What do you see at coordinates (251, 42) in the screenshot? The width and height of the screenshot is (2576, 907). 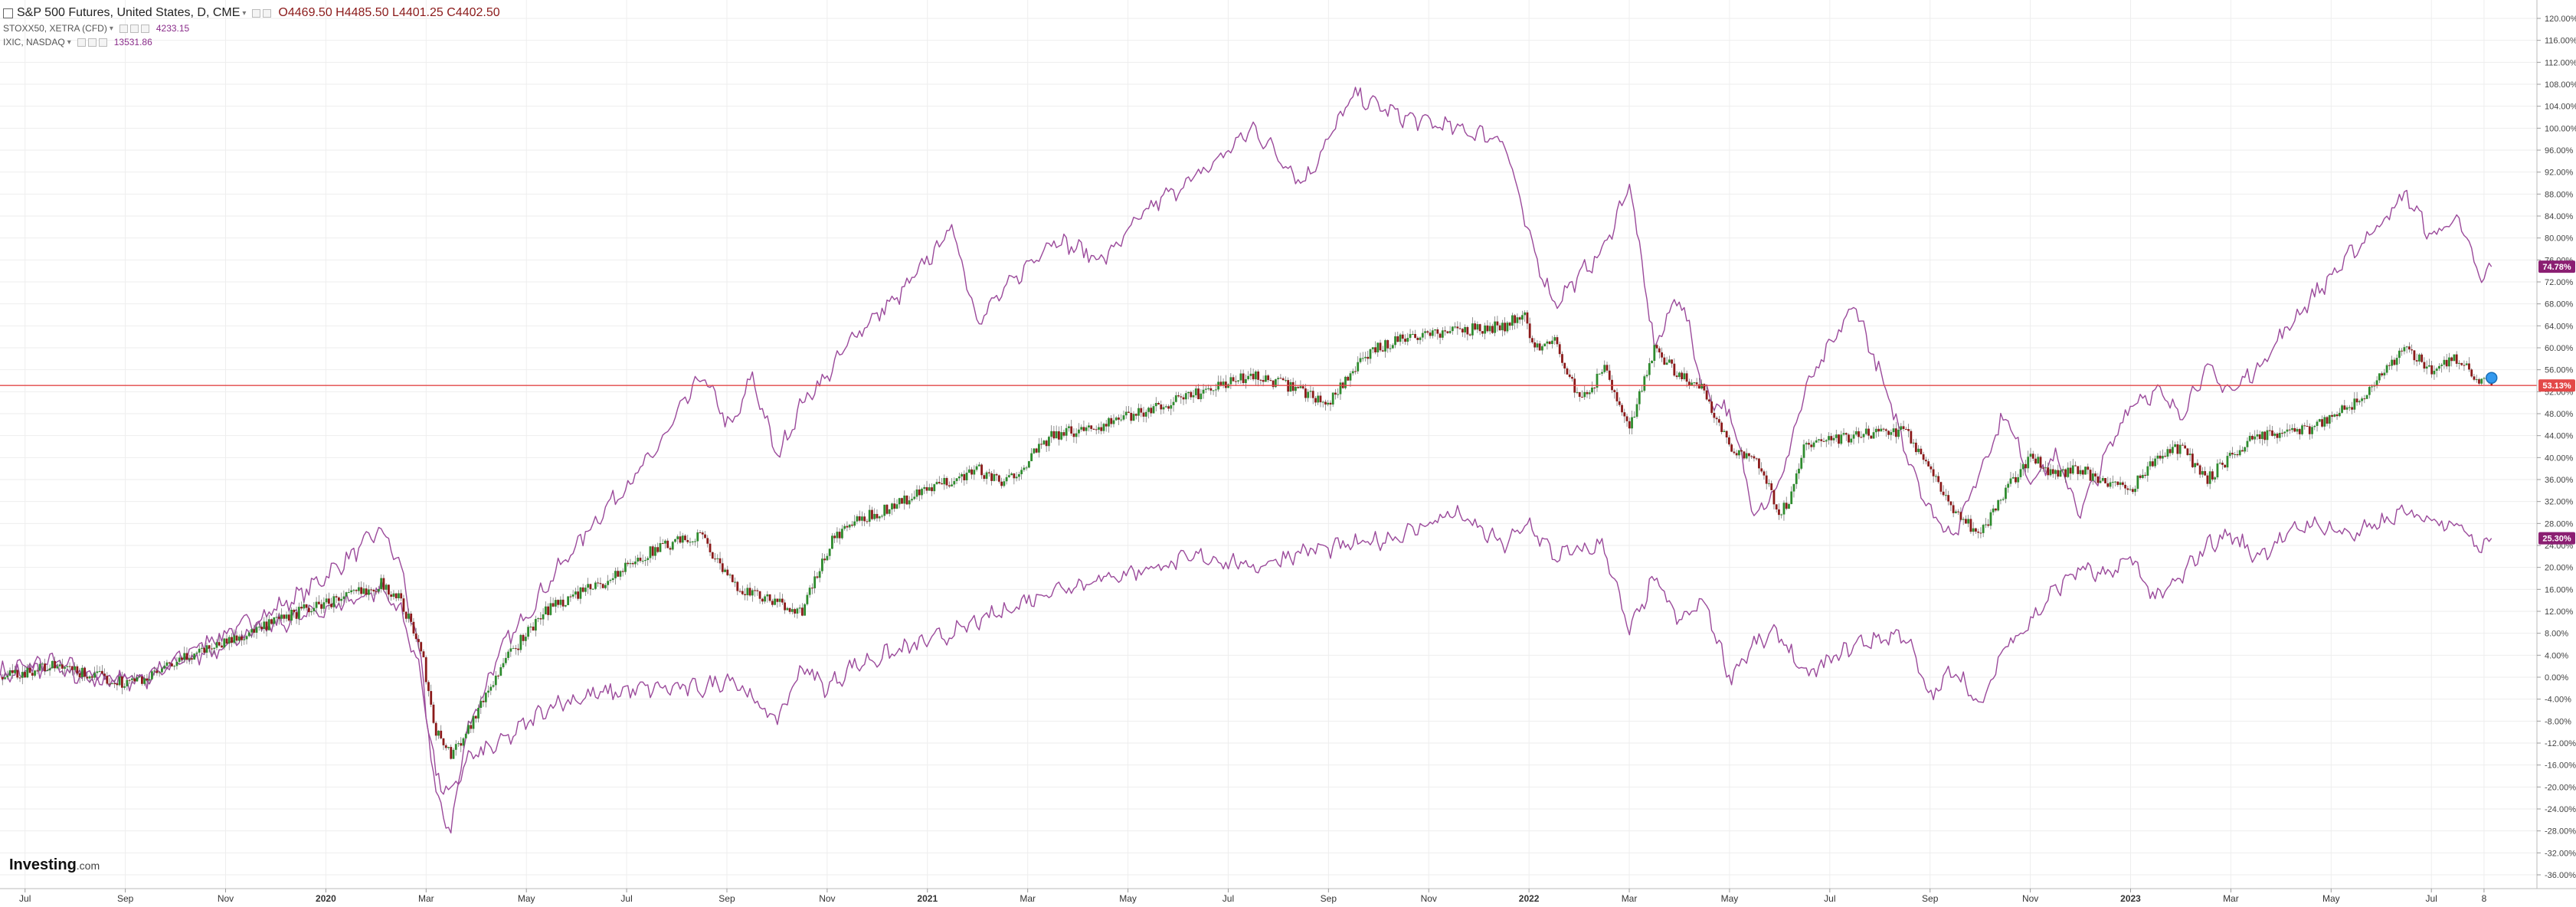 I see `legend-compare-row-2: IXIC, NASDAQ ▾ 13531.86` at bounding box center [251, 42].